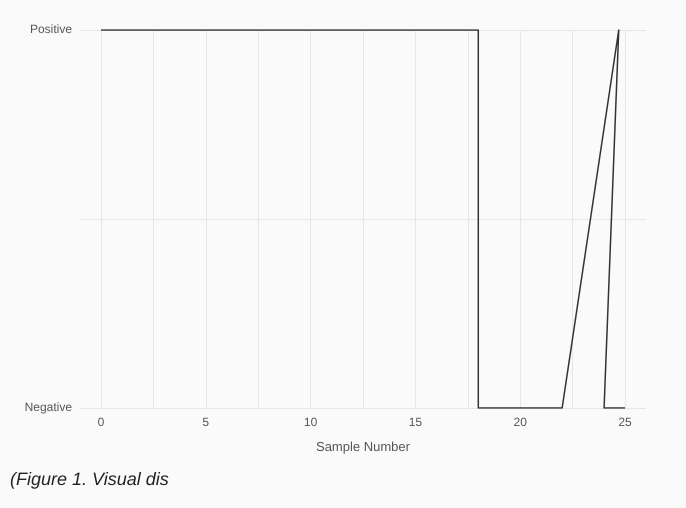 This screenshot has width=686, height=508. What do you see at coordinates (51, 29) in the screenshot?
I see `text: Positive` at bounding box center [51, 29].